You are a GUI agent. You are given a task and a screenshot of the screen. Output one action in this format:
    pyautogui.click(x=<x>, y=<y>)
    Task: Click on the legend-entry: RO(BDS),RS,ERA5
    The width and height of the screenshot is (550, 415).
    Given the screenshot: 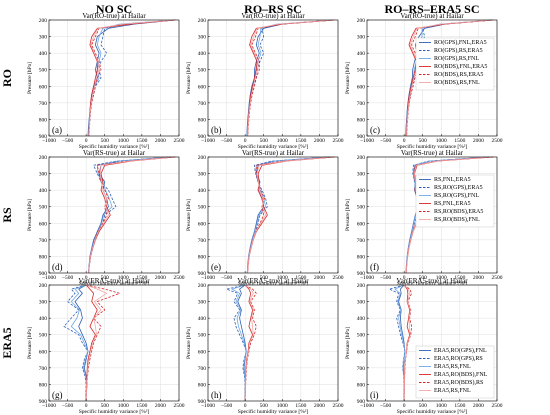 What is the action you would take?
    pyautogui.click(x=458, y=74)
    